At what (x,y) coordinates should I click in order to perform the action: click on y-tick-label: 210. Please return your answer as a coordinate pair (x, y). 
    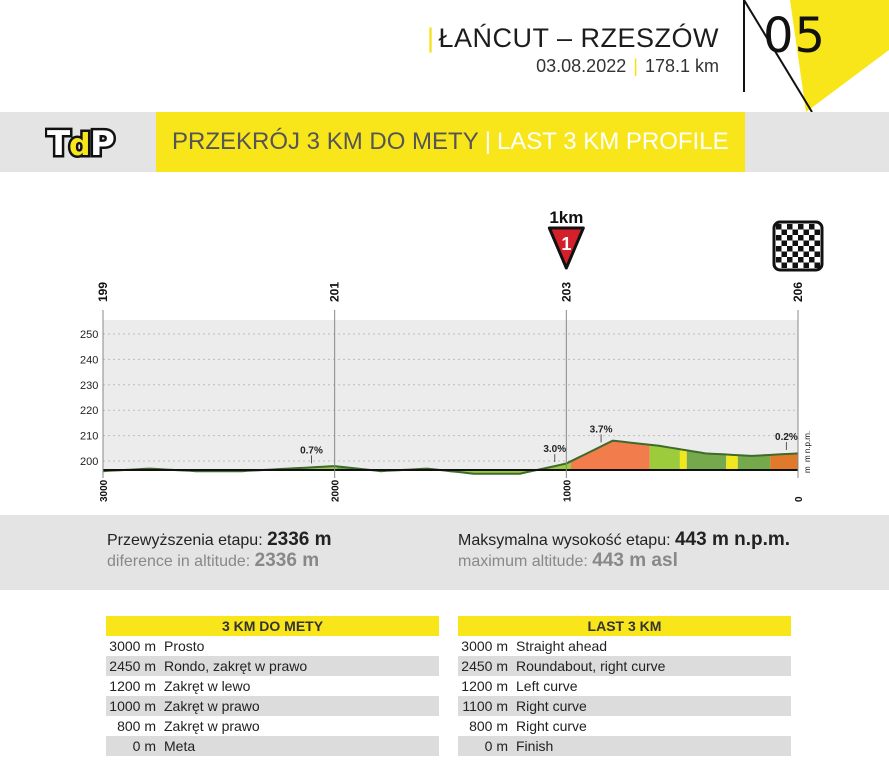
    Looking at the image, I should click on (89, 437).